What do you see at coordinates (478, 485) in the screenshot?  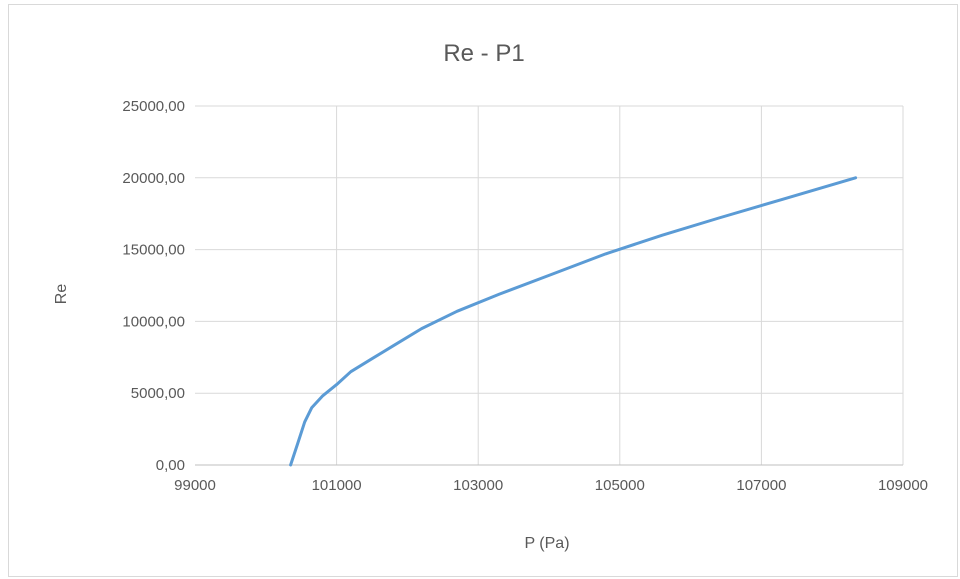 I see `x-tick-label: 103000` at bounding box center [478, 485].